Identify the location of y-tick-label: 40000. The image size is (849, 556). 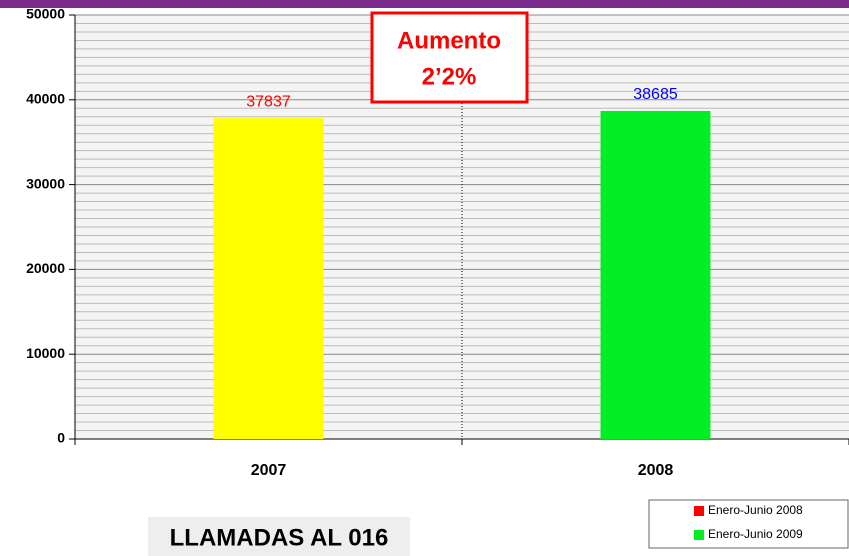
(45, 99).